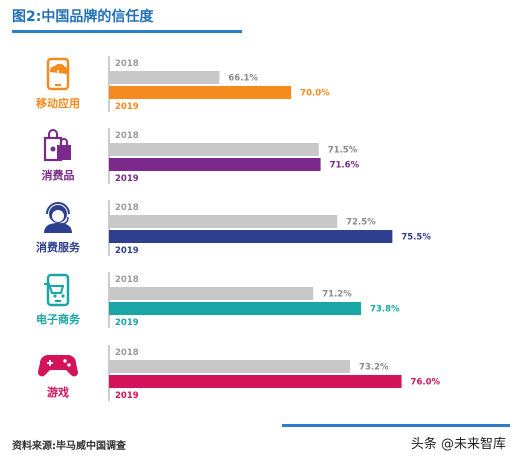  Describe the element at coordinates (374, 368) in the screenshot. I see `value-label-2018: 73.2%` at that location.